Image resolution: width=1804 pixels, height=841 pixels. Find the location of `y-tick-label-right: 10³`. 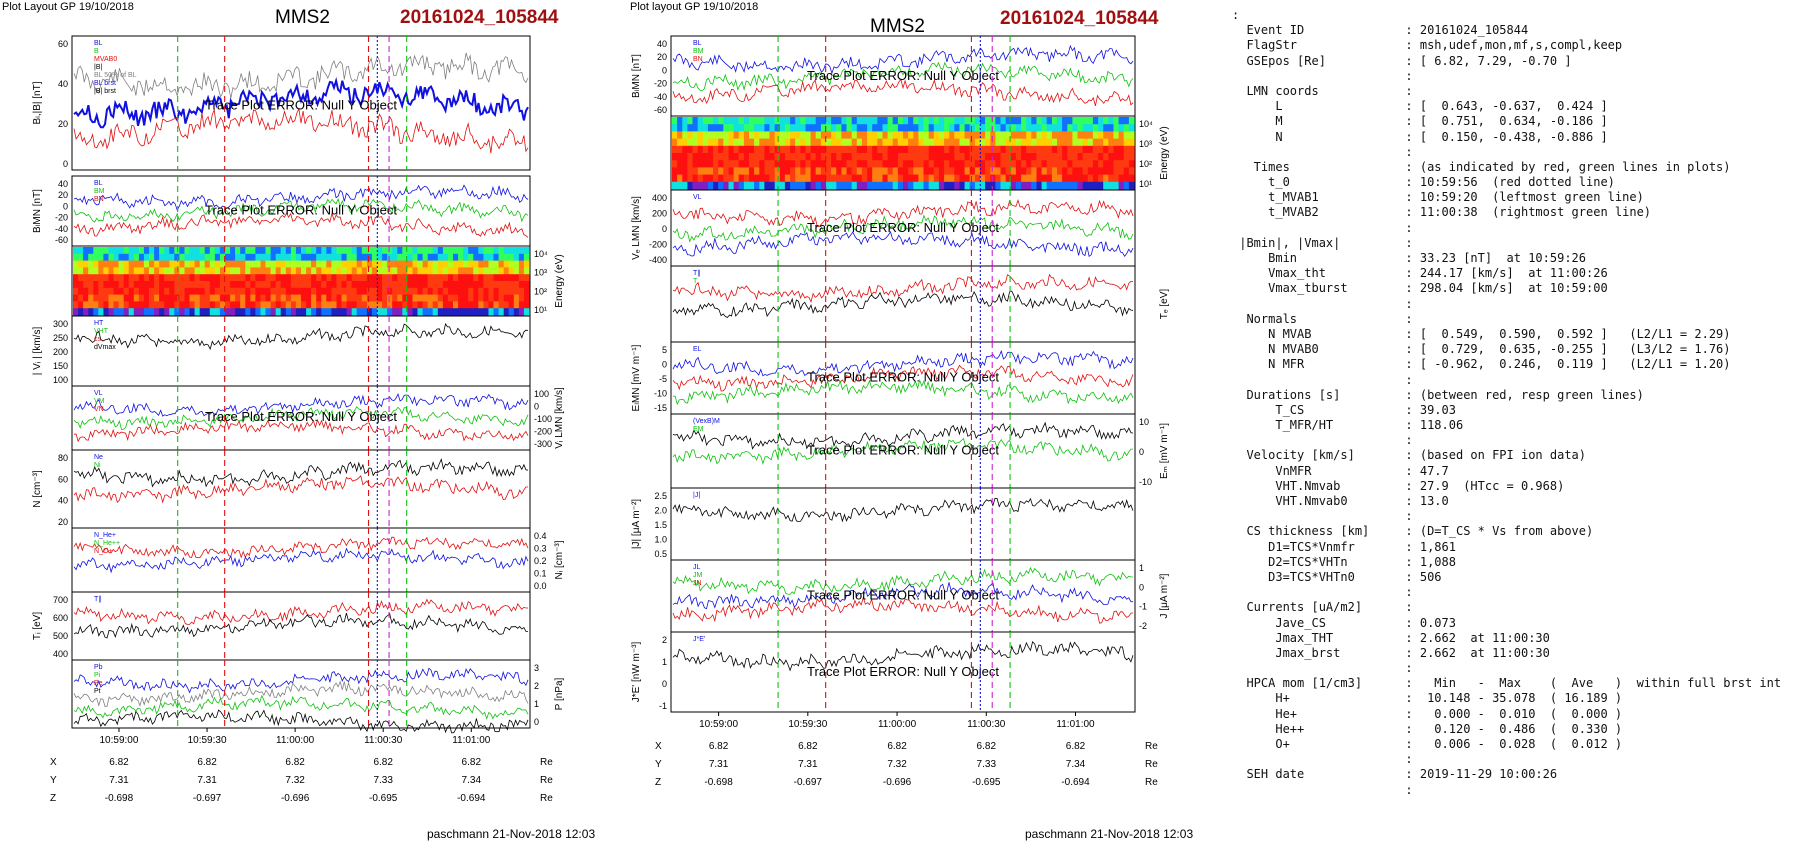

y-tick-label-right: 10³ is located at coordinates (540, 273).